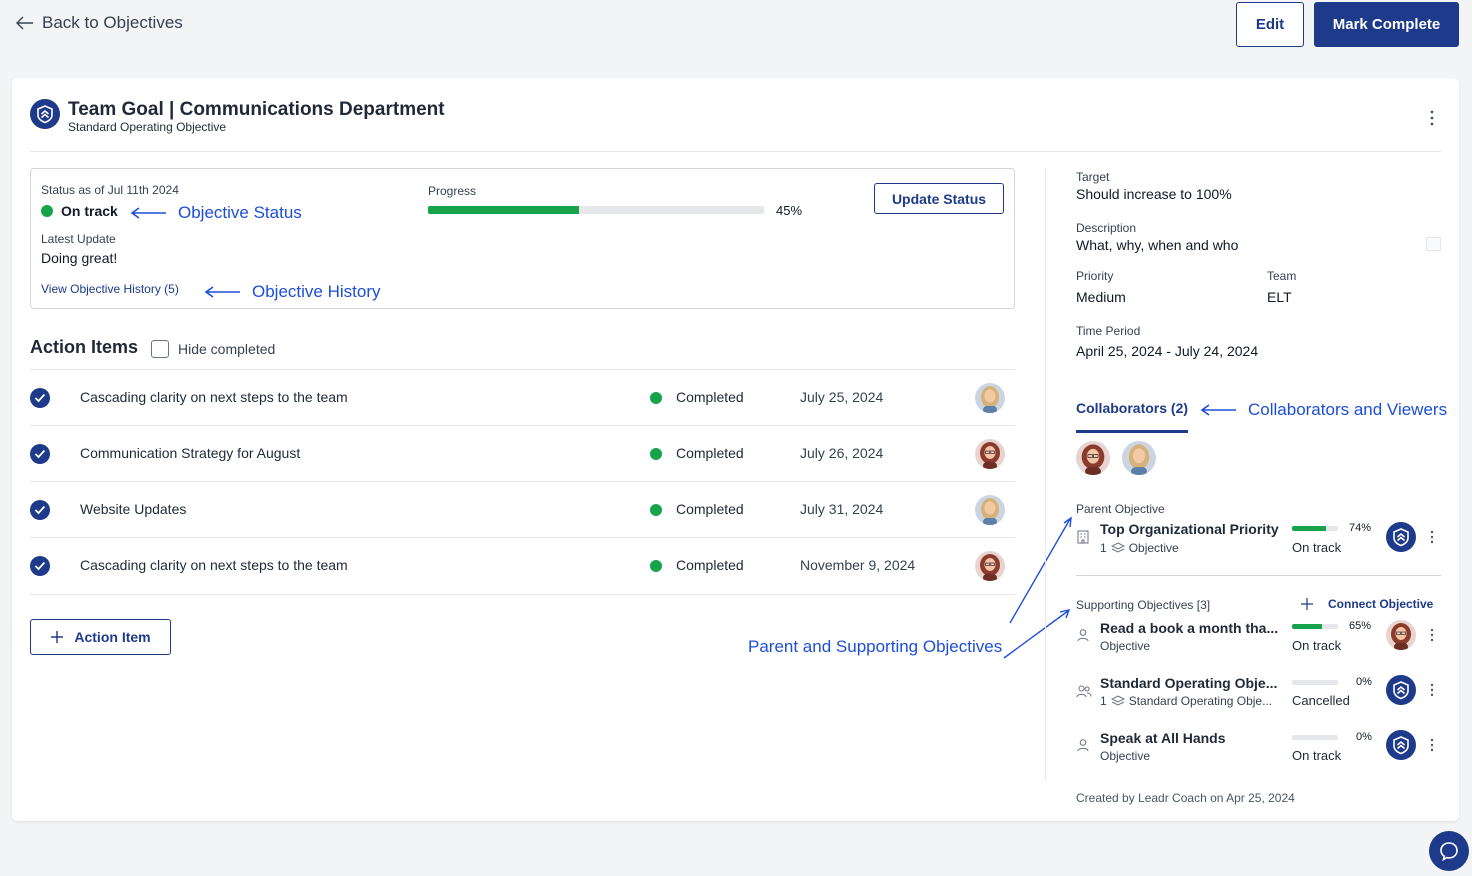 The image size is (1472, 876). Describe the element at coordinates (1143, 605) in the screenshot. I see `supporting-objectives-label: Supporting Objectives [3]` at that location.